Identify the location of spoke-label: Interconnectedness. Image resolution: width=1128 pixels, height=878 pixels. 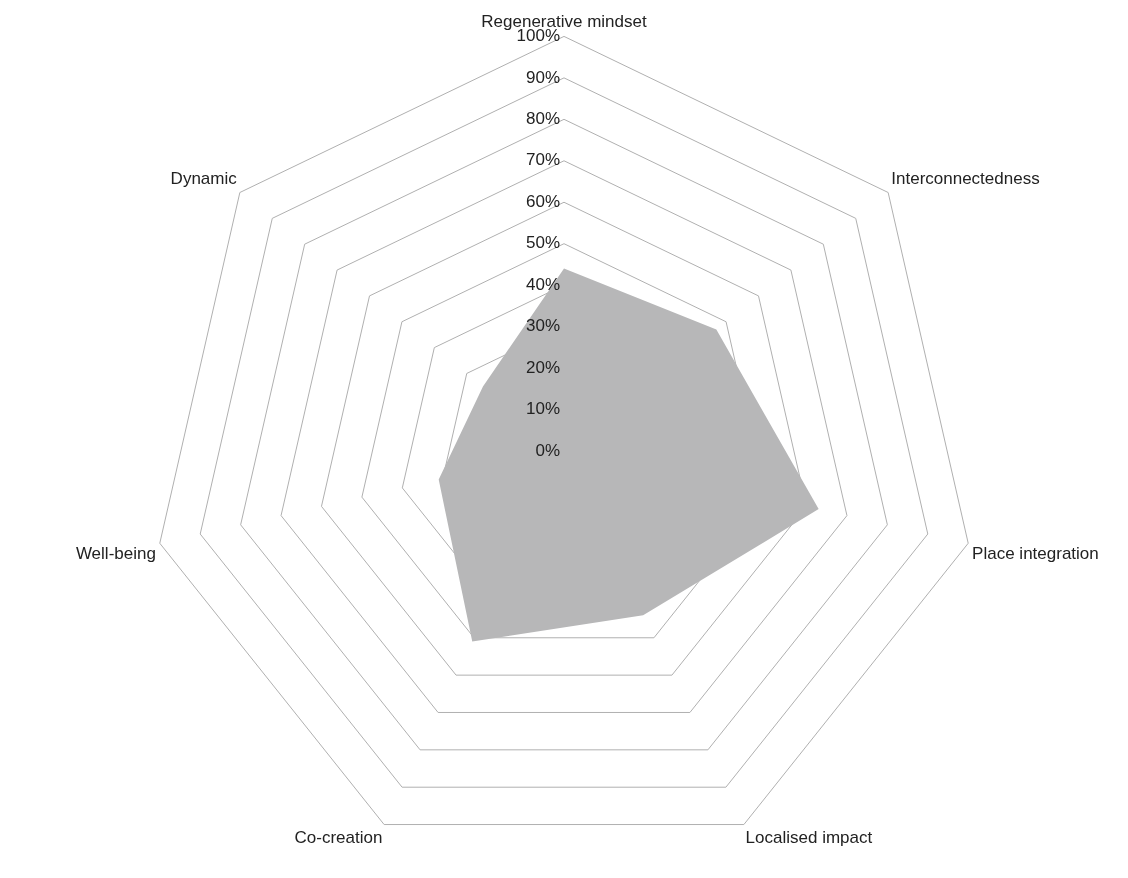
(965, 179).